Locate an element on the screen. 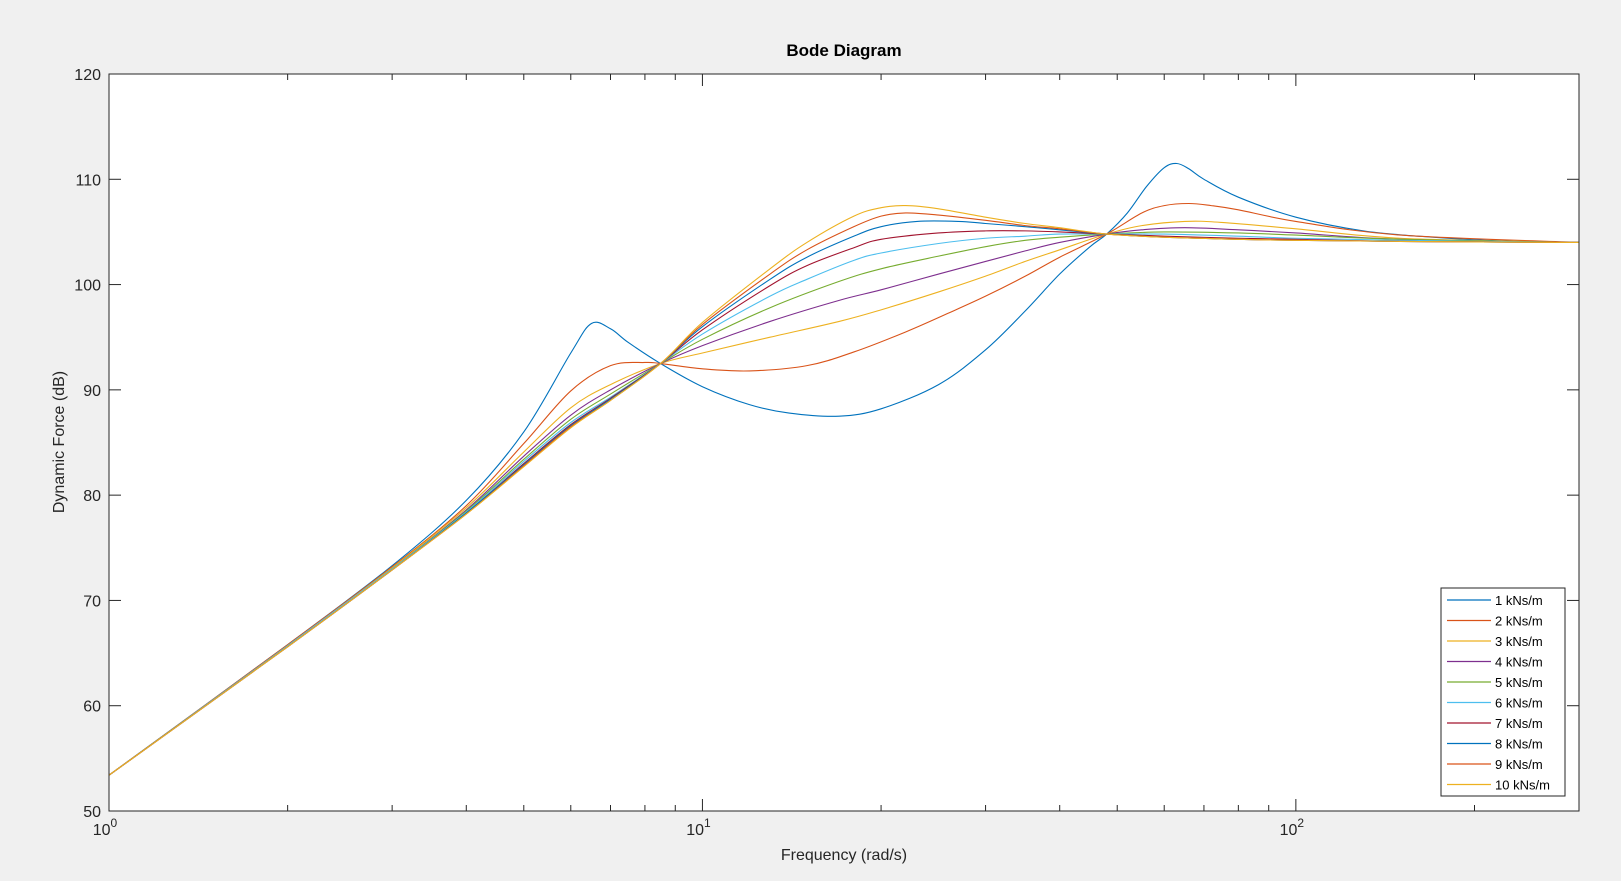  y-tick-label: 60 is located at coordinates (92, 707).